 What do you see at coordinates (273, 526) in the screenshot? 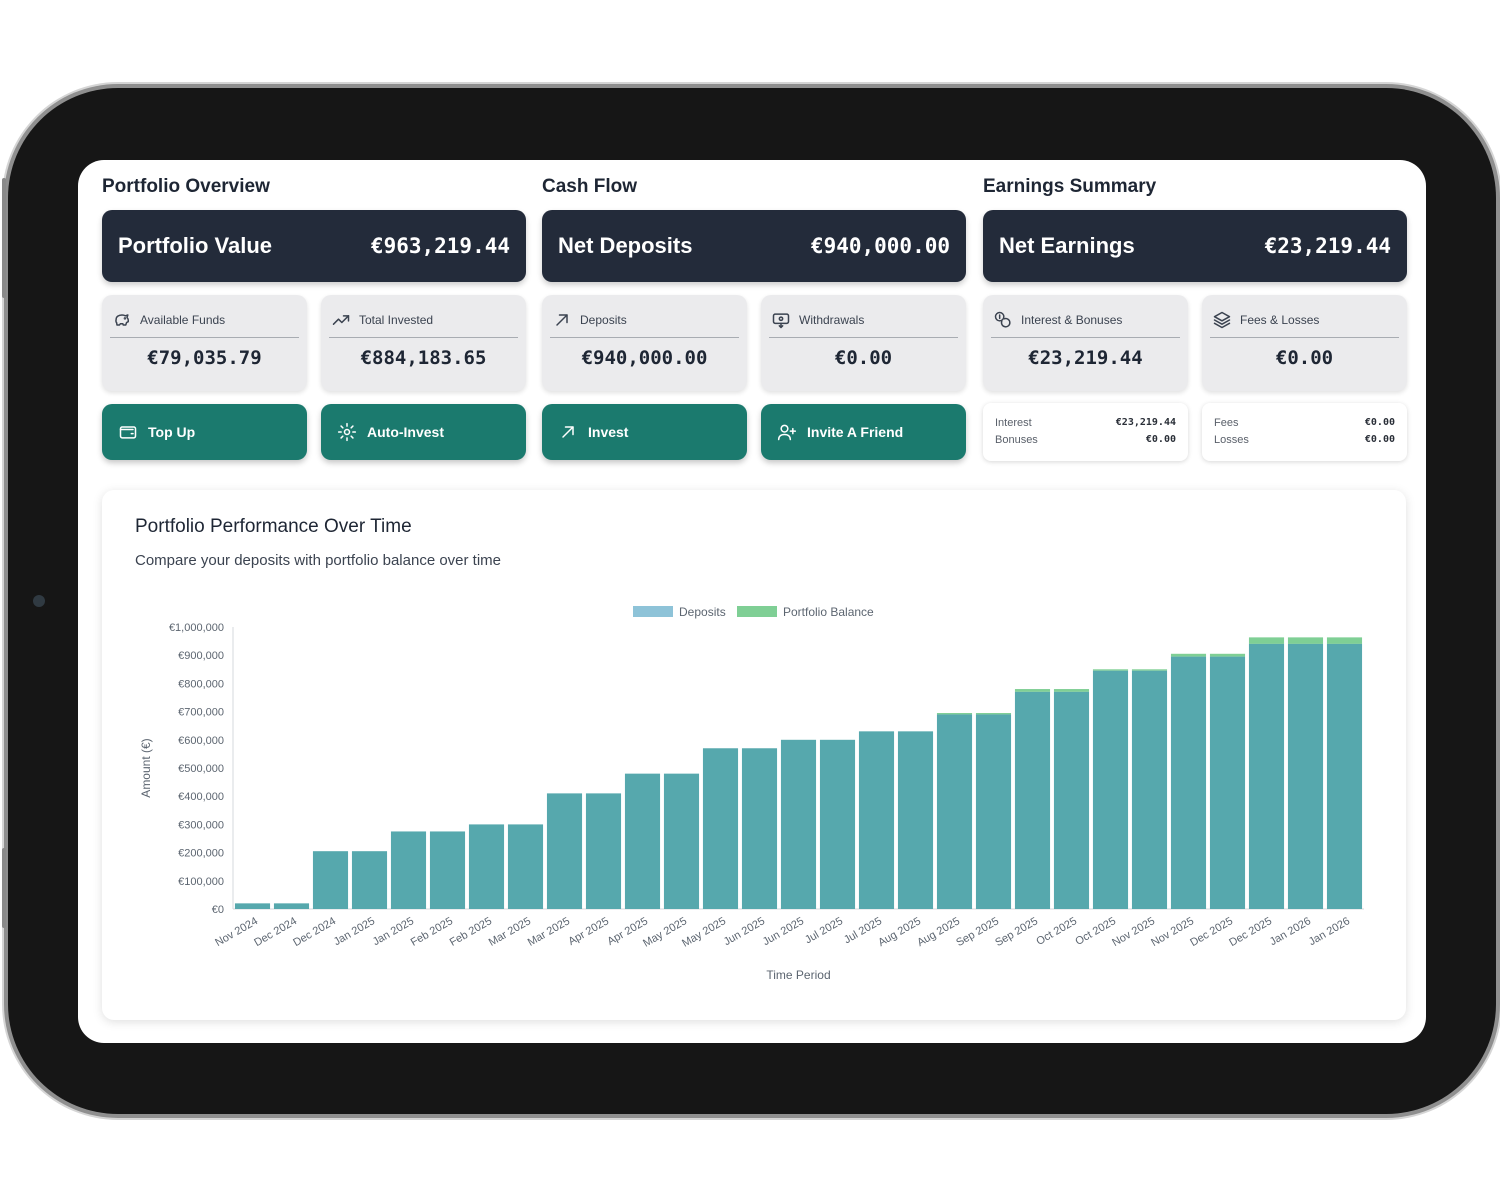
I see `chart-title: Portfolio Performance Over Time` at bounding box center [273, 526].